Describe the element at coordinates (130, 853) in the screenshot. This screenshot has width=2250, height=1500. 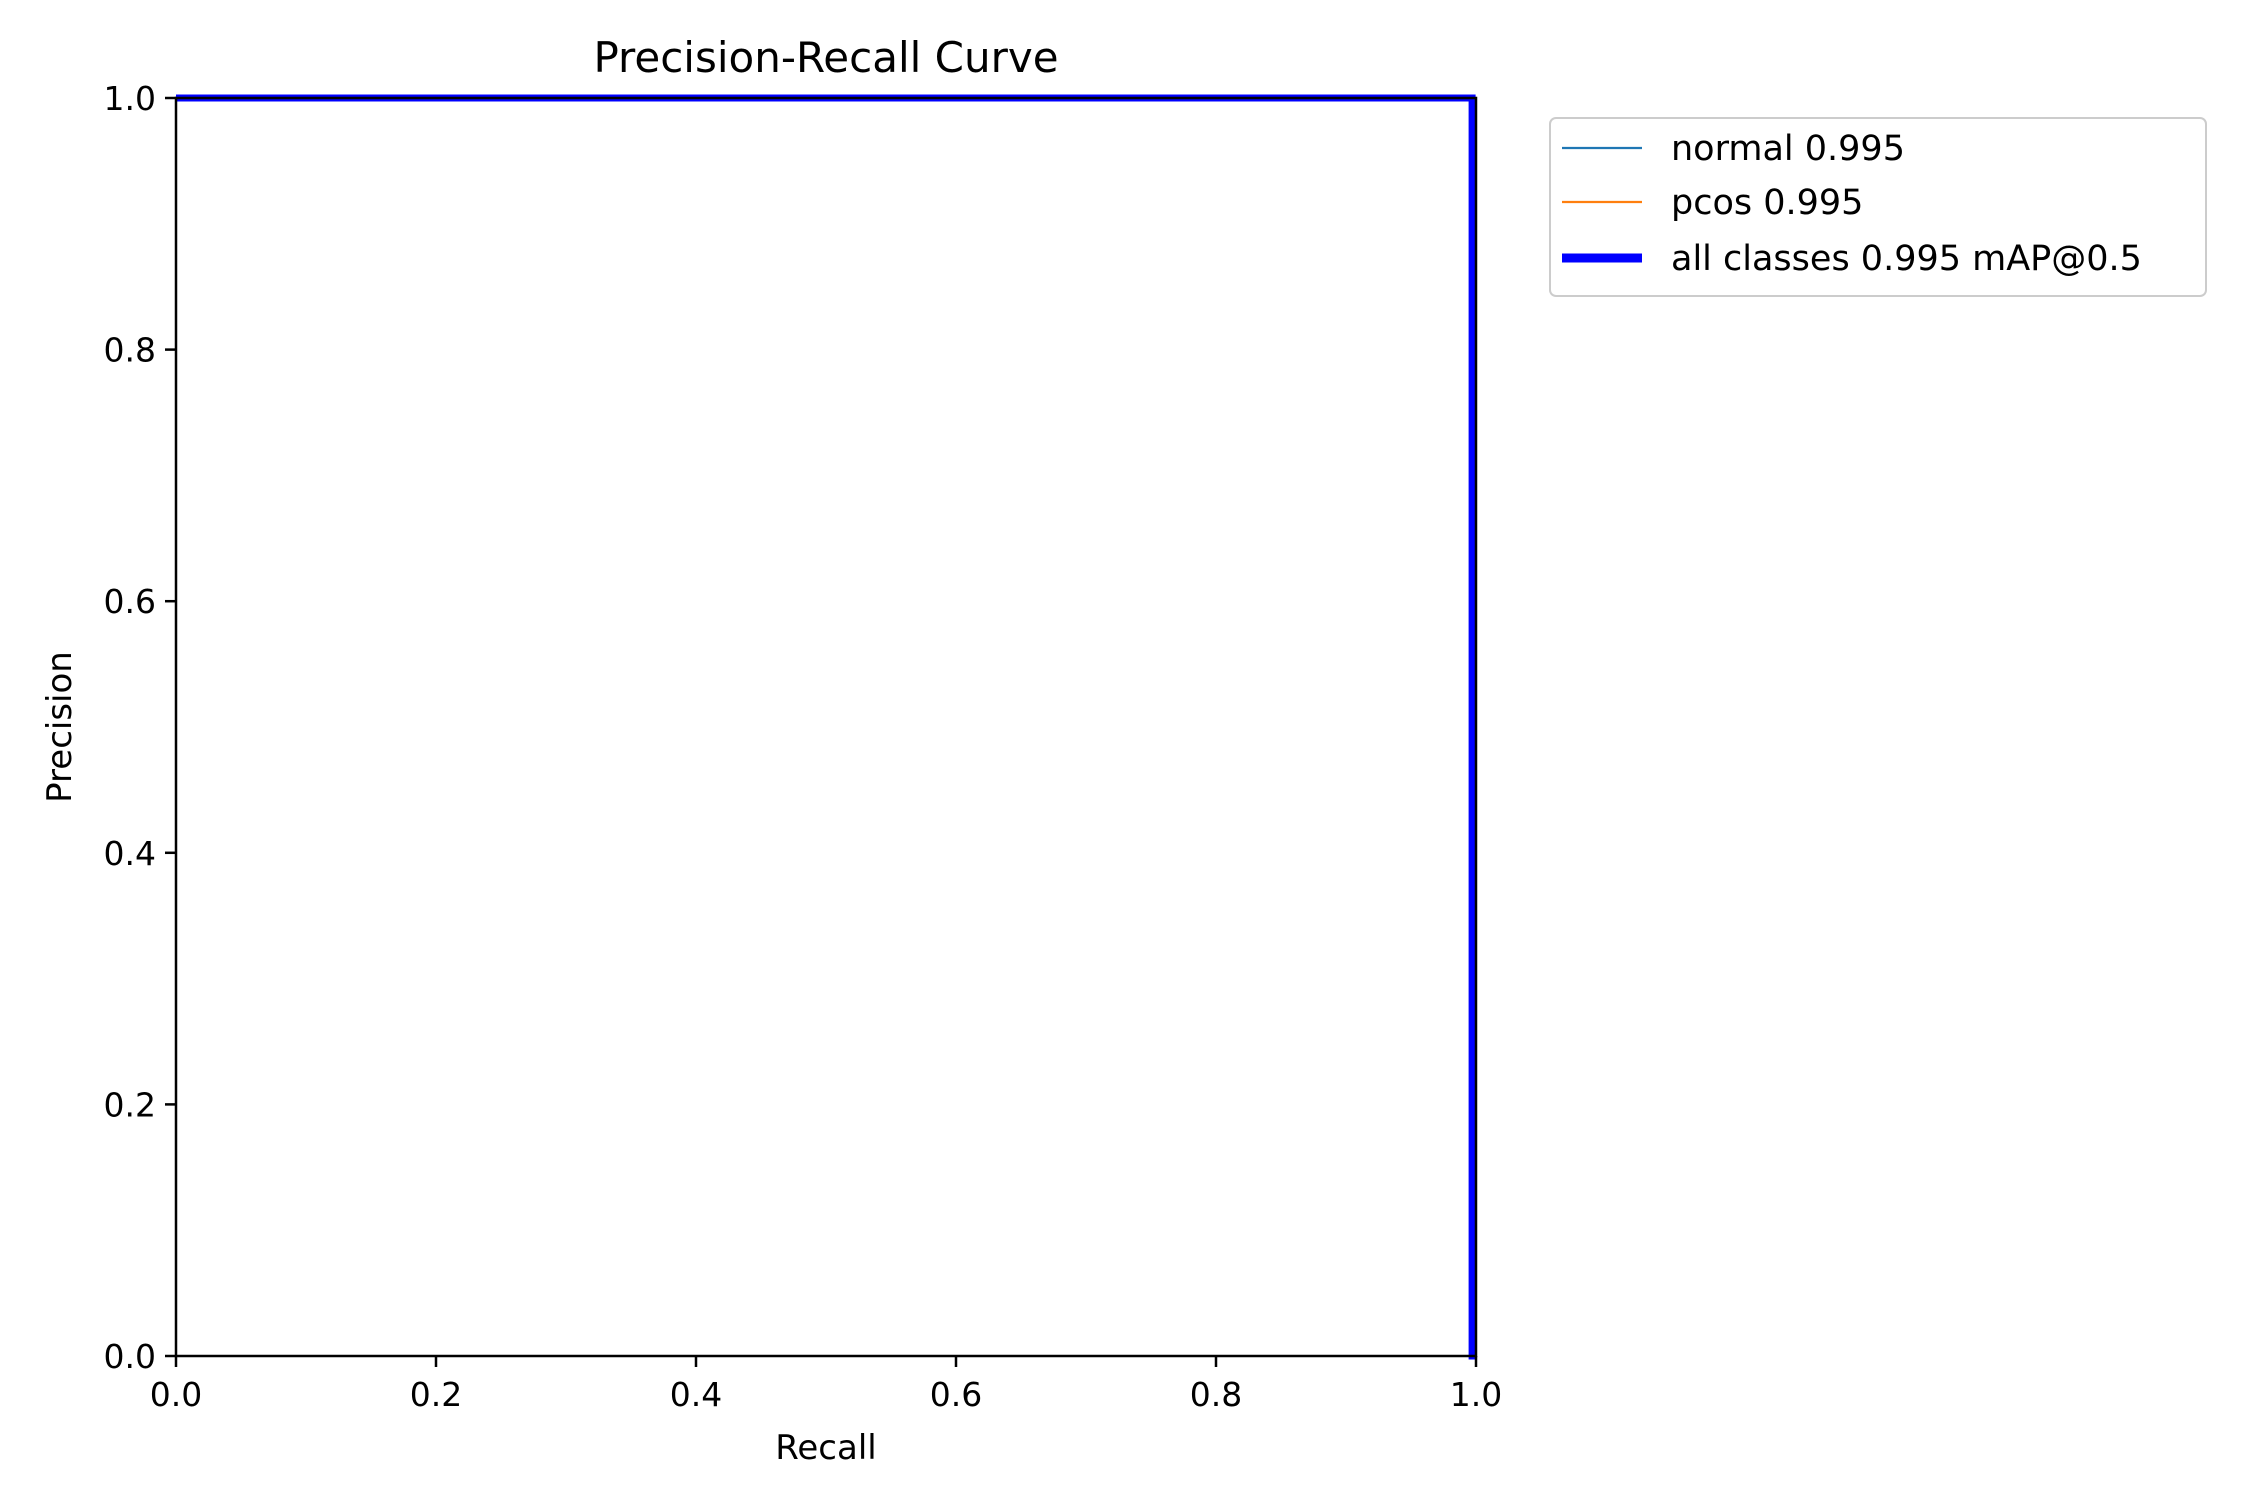
I see `y-tick-label: 0.4` at that location.